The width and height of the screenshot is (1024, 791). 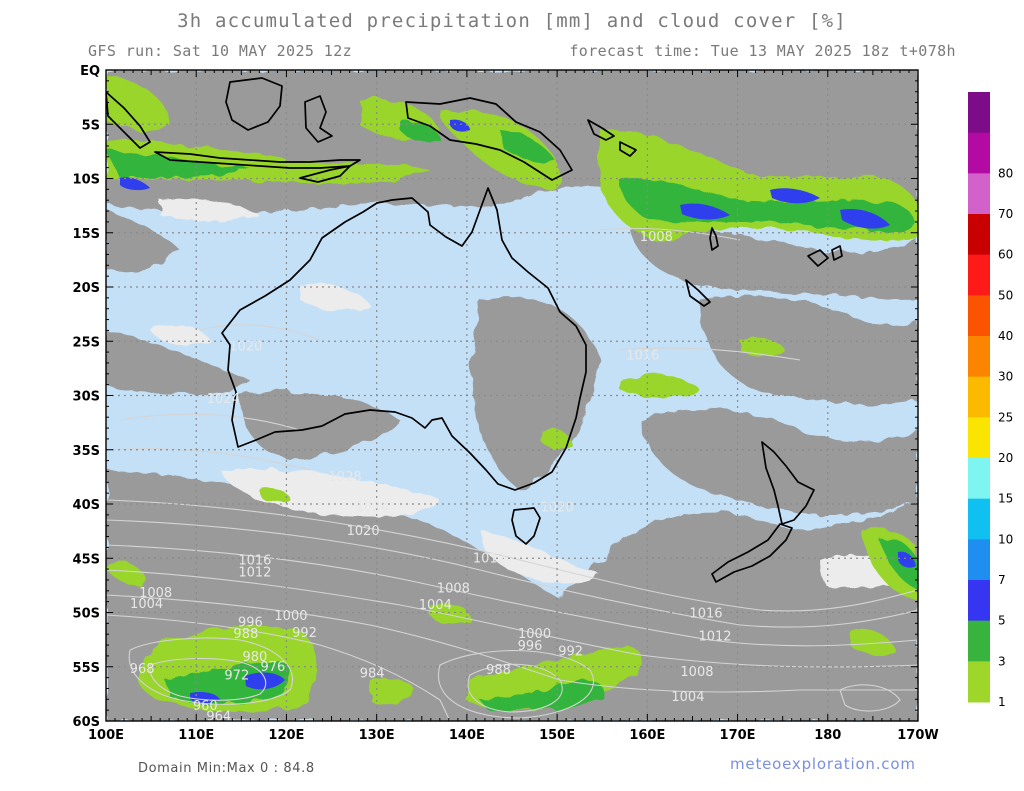 I want to click on gfs-run-label: GFS run: Sat 10 MAY 2025 12z, so click(x=220, y=51).